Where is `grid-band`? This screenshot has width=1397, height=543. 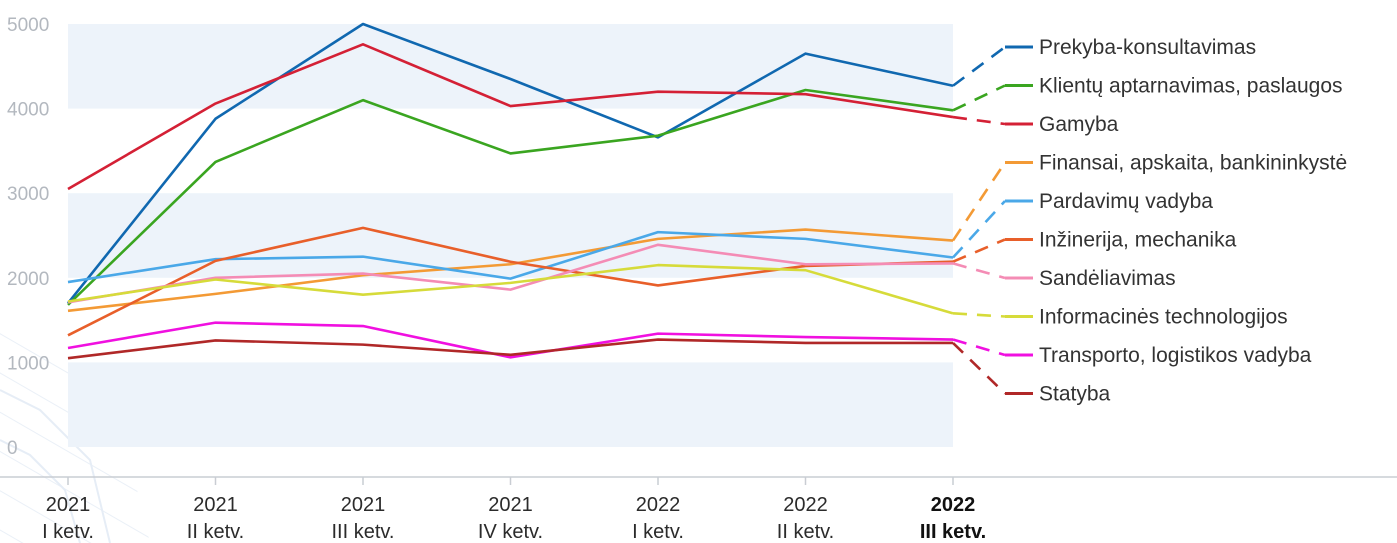 grid-band is located at coordinates (510, 404).